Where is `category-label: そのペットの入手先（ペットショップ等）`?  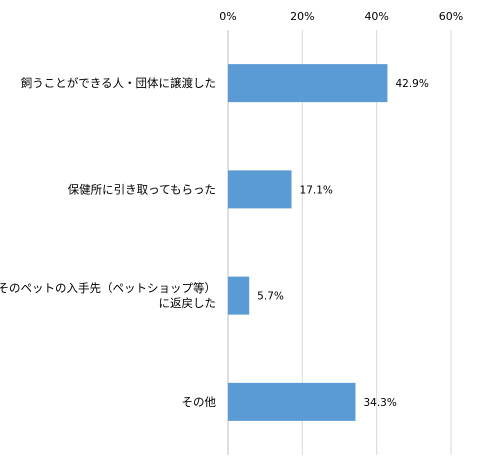 category-label: そのペットの入手先（ペットショップ等） is located at coordinates (108, 288).